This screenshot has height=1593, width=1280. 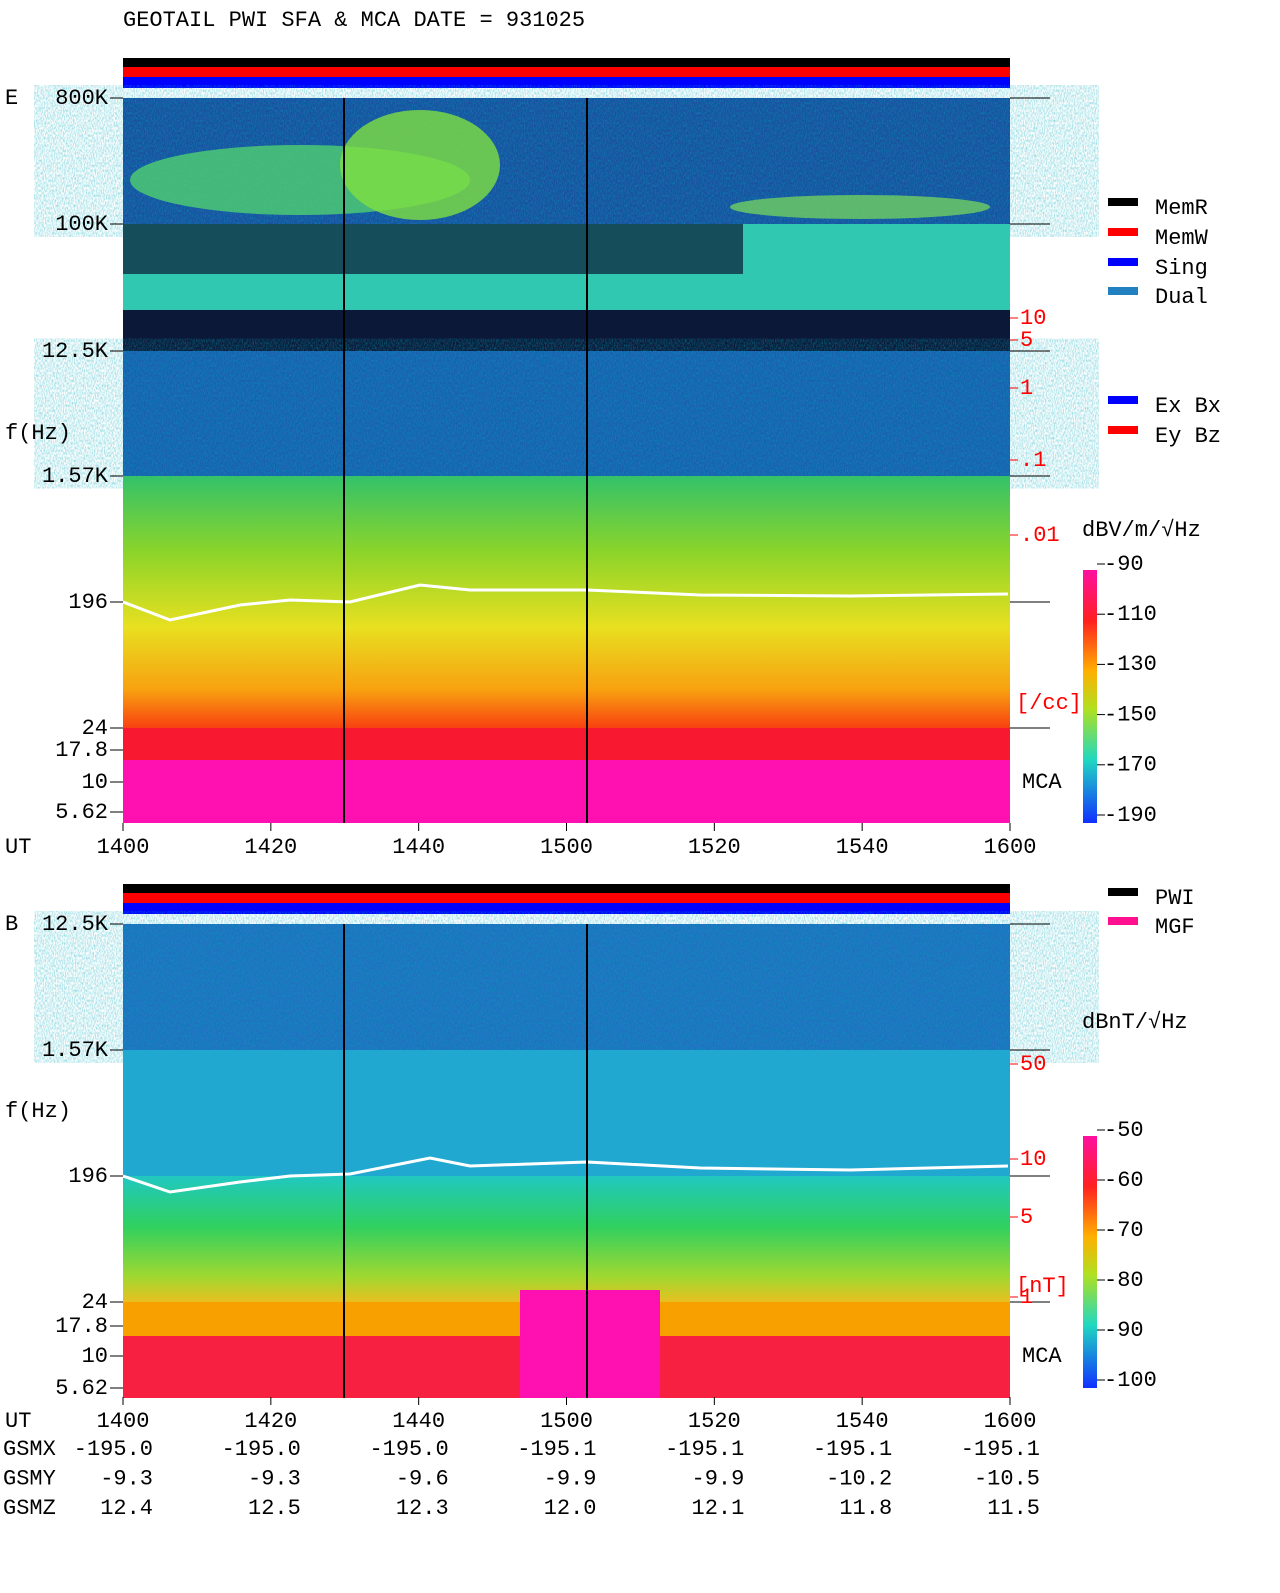 What do you see at coordinates (29, 1449) in the screenshot?
I see `orbit-label: GSMX` at bounding box center [29, 1449].